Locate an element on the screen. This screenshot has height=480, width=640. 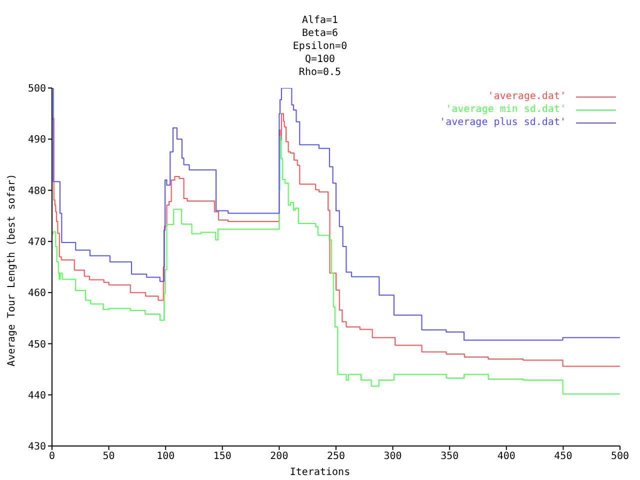
x-tick-label: 500 is located at coordinates (620, 456).